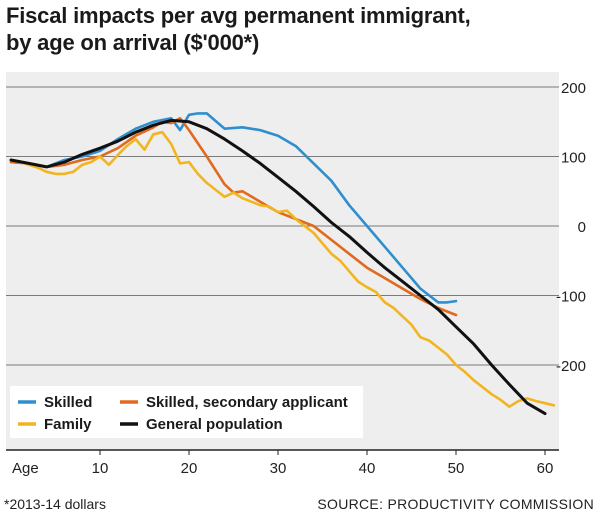 The width and height of the screenshot is (600, 524). I want to click on legend-box, so click(186, 412).